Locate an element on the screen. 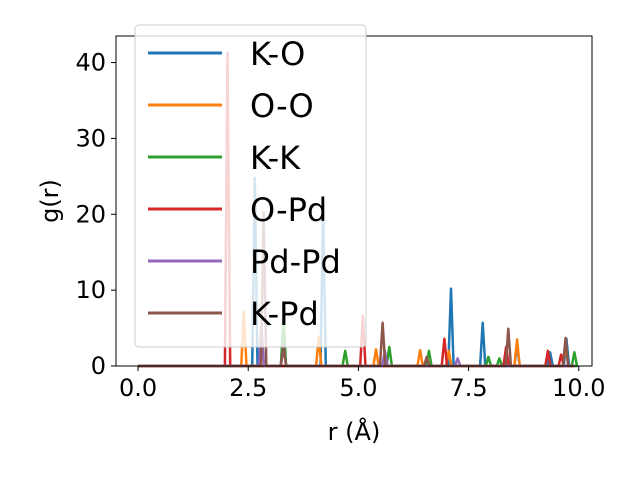 This screenshot has height=480, width=640. legend-label: O-Pd is located at coordinates (288, 210).